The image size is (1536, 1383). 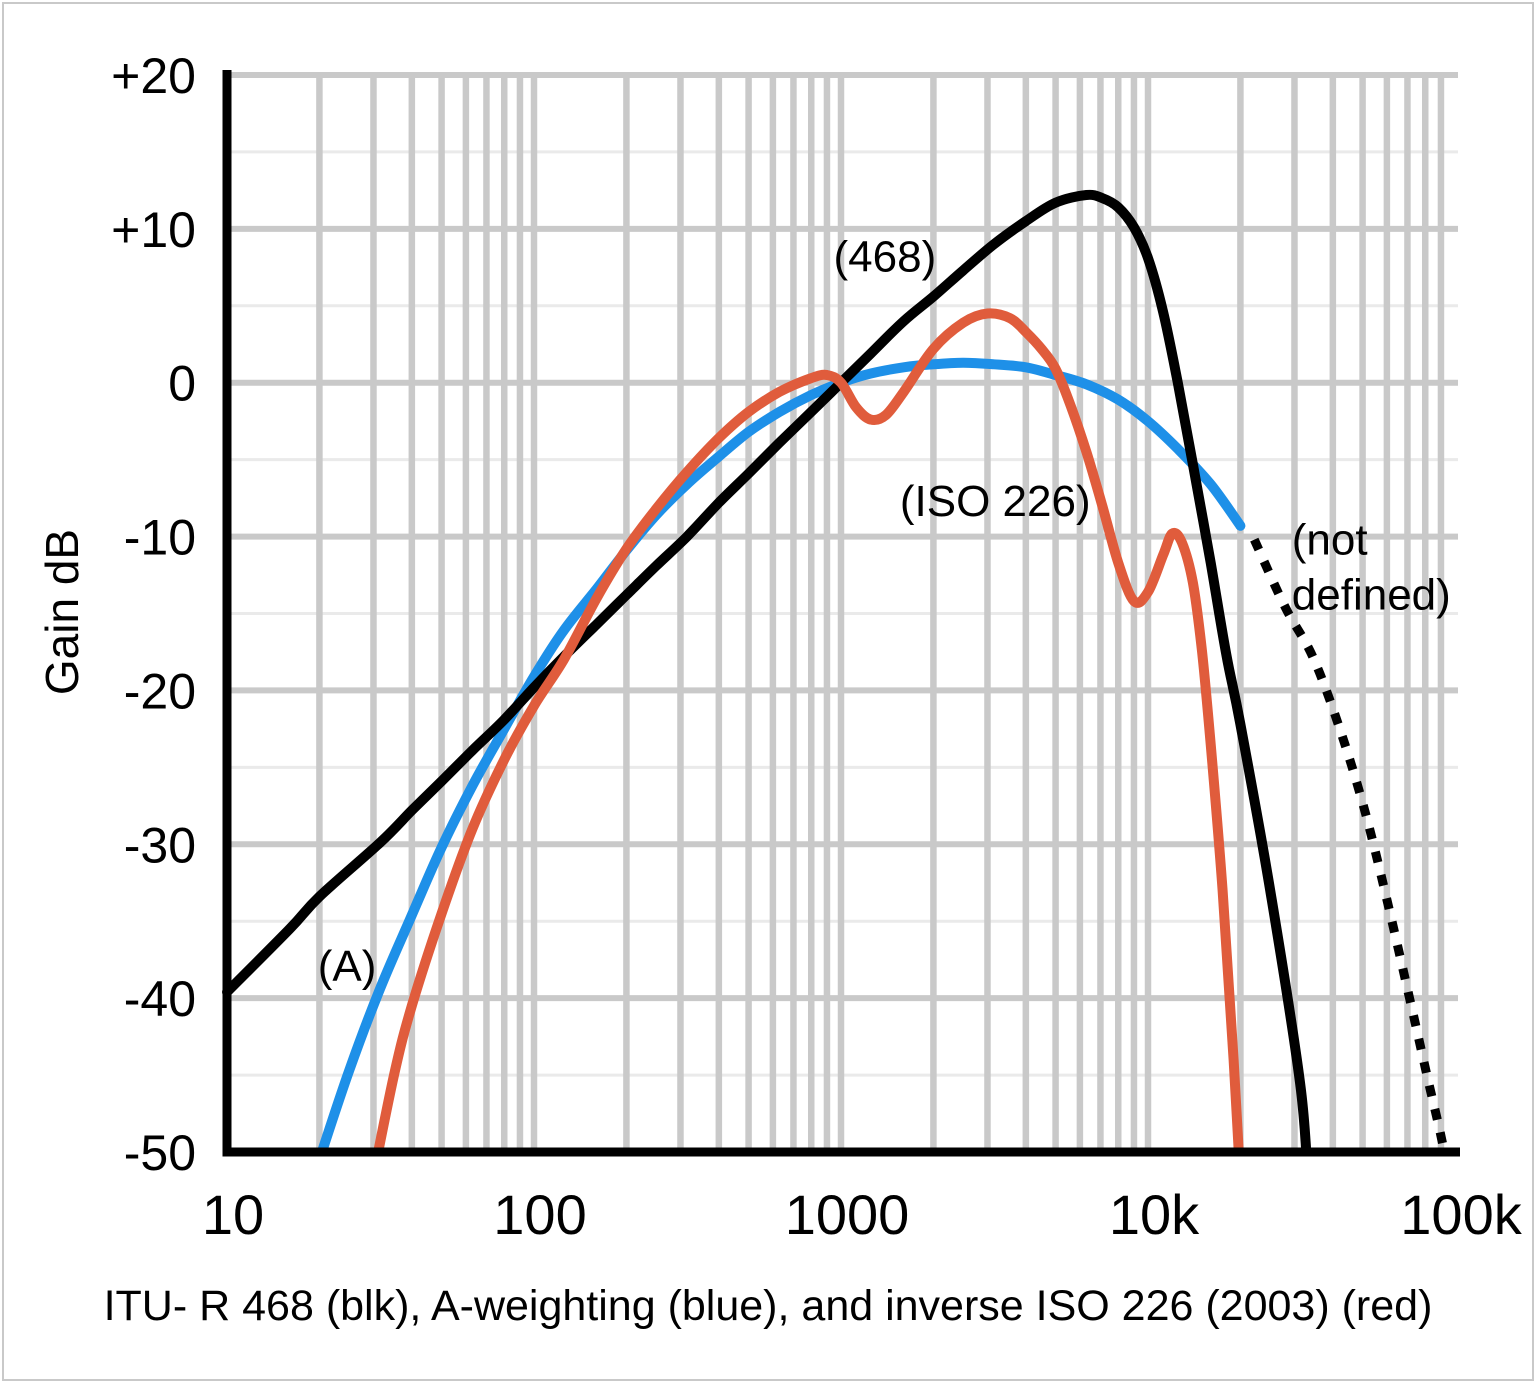 I want to click on y-tick-label: +10, so click(x=153, y=230).